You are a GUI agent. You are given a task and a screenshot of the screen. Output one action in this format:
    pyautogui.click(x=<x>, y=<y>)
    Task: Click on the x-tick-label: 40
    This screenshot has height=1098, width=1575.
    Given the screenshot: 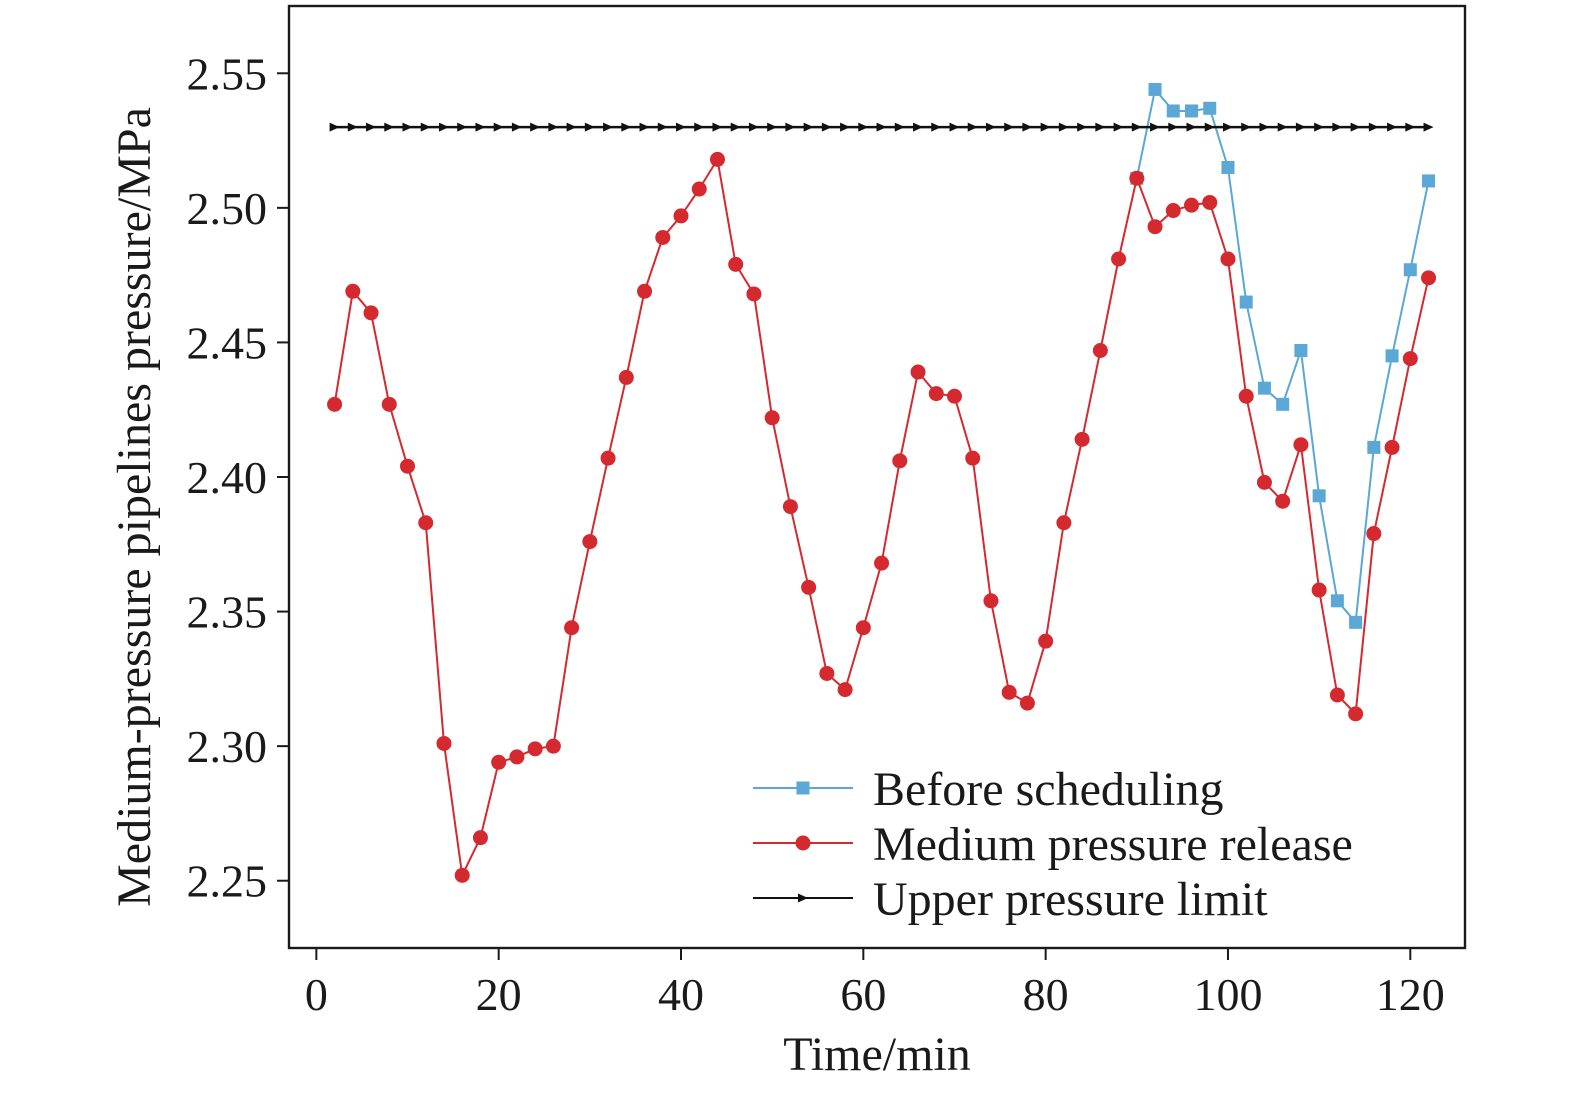 What is the action you would take?
    pyautogui.click(x=681, y=994)
    